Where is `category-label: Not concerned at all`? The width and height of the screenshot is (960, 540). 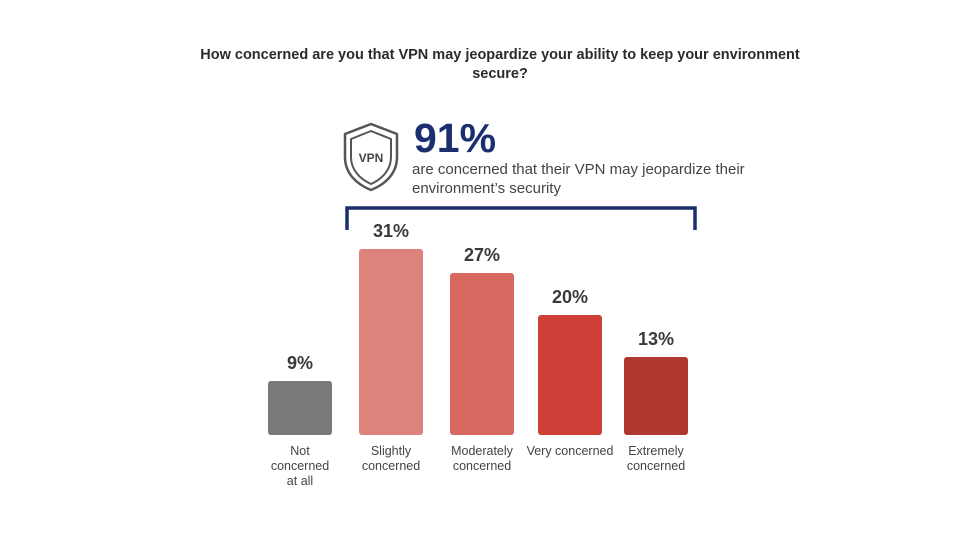
category-label: Not concerned at all is located at coordinates (300, 466).